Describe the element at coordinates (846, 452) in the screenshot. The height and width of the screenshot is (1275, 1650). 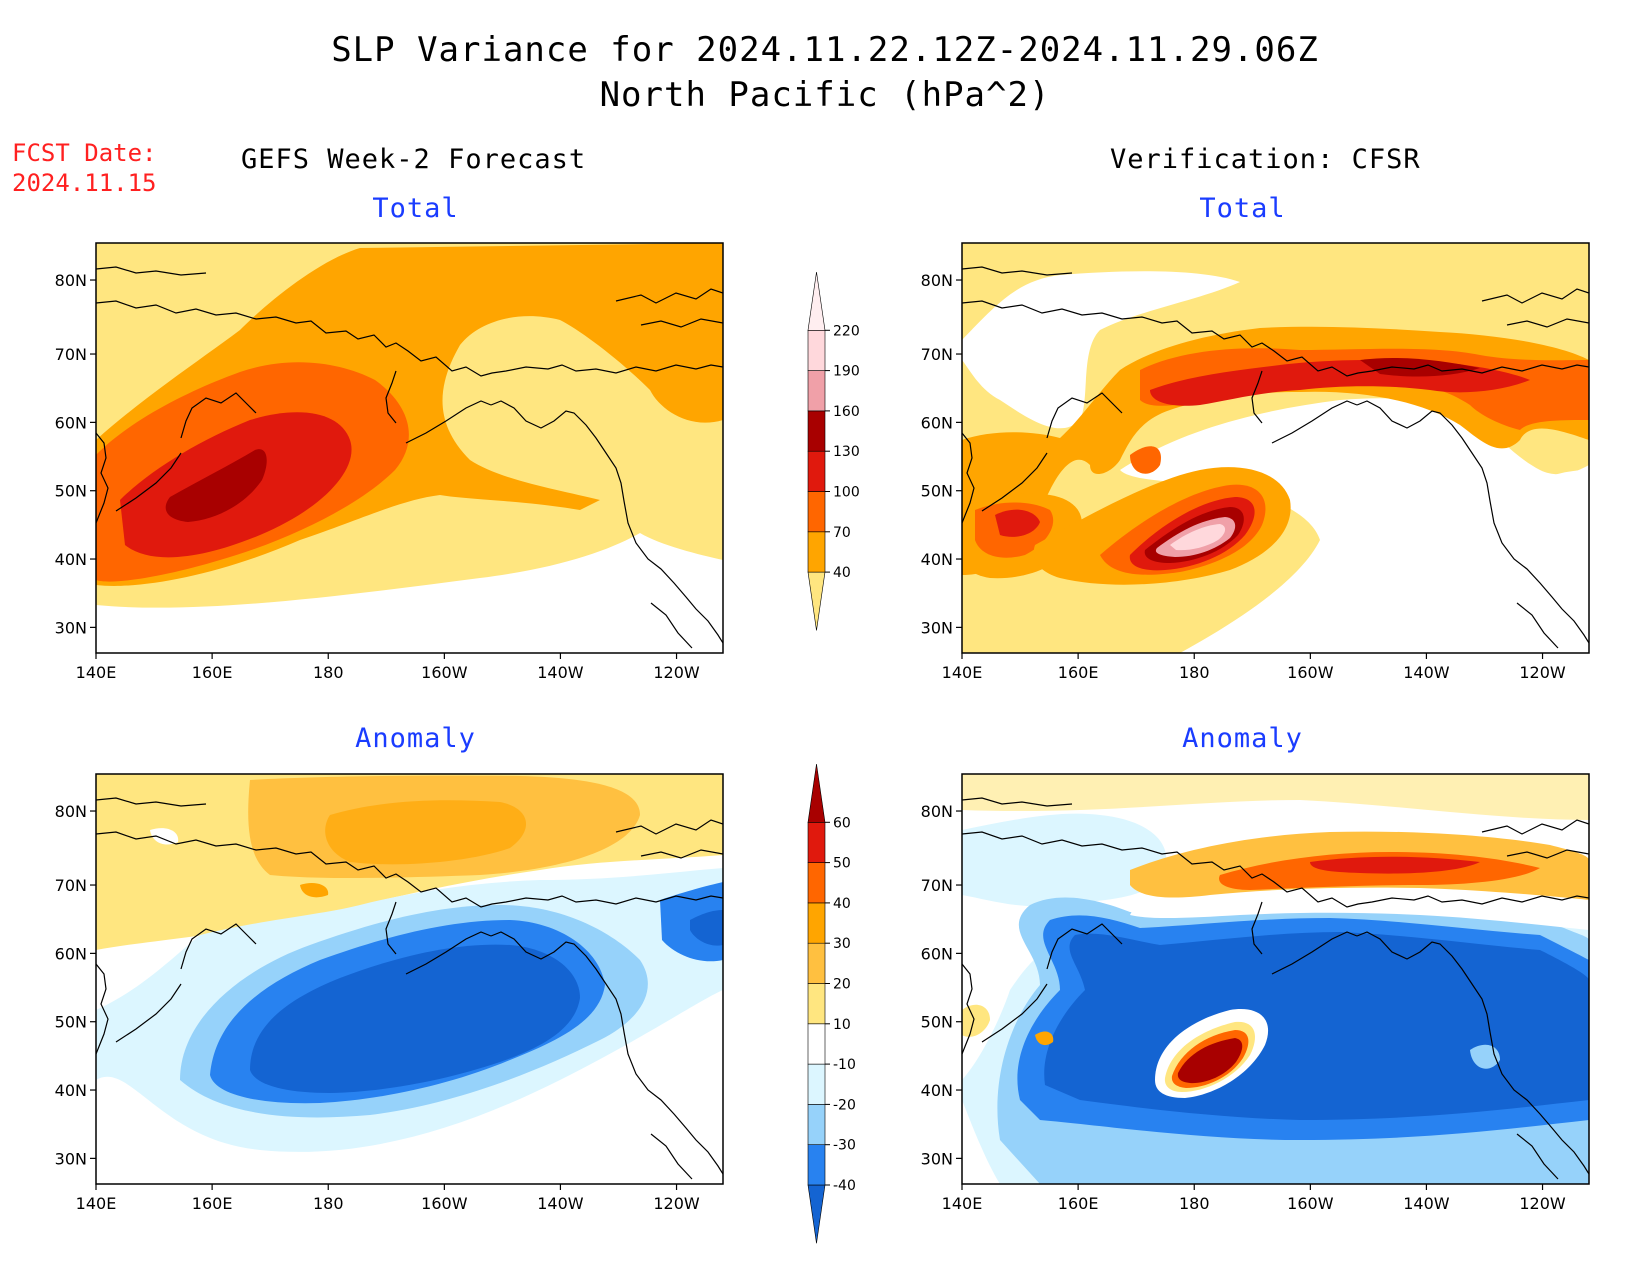
I see `colorbar-level-label: 130` at that location.